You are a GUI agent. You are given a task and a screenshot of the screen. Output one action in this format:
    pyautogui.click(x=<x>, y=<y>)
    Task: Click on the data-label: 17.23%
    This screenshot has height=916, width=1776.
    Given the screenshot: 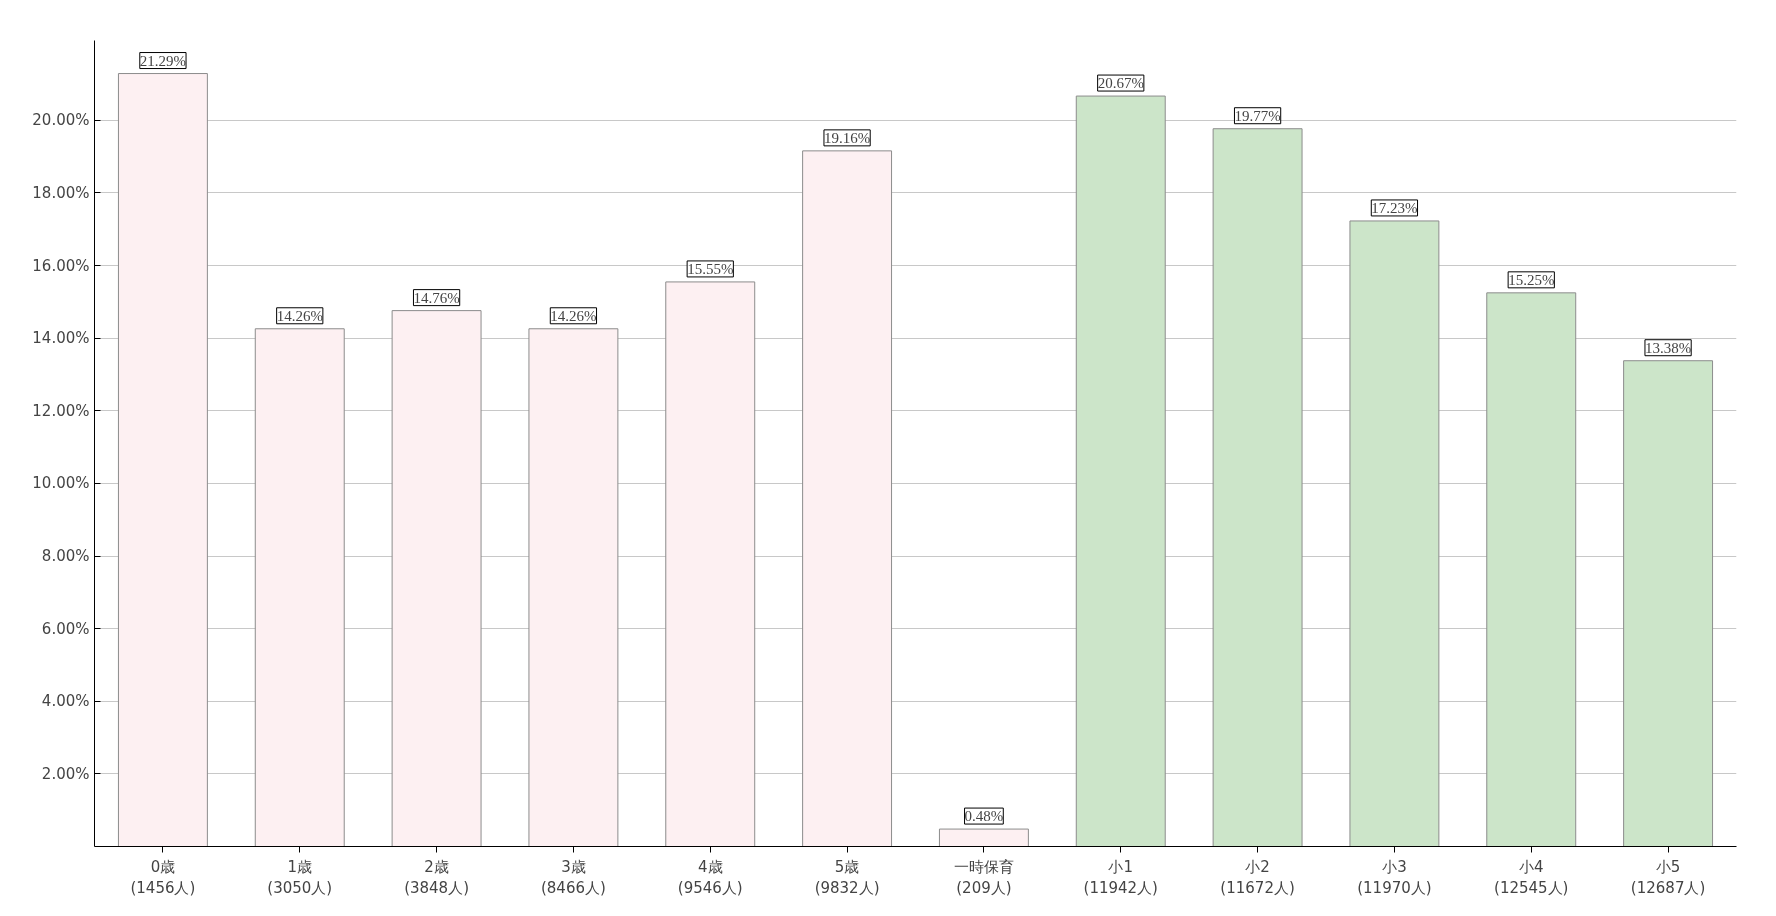 What is the action you would take?
    pyautogui.click(x=1394, y=207)
    